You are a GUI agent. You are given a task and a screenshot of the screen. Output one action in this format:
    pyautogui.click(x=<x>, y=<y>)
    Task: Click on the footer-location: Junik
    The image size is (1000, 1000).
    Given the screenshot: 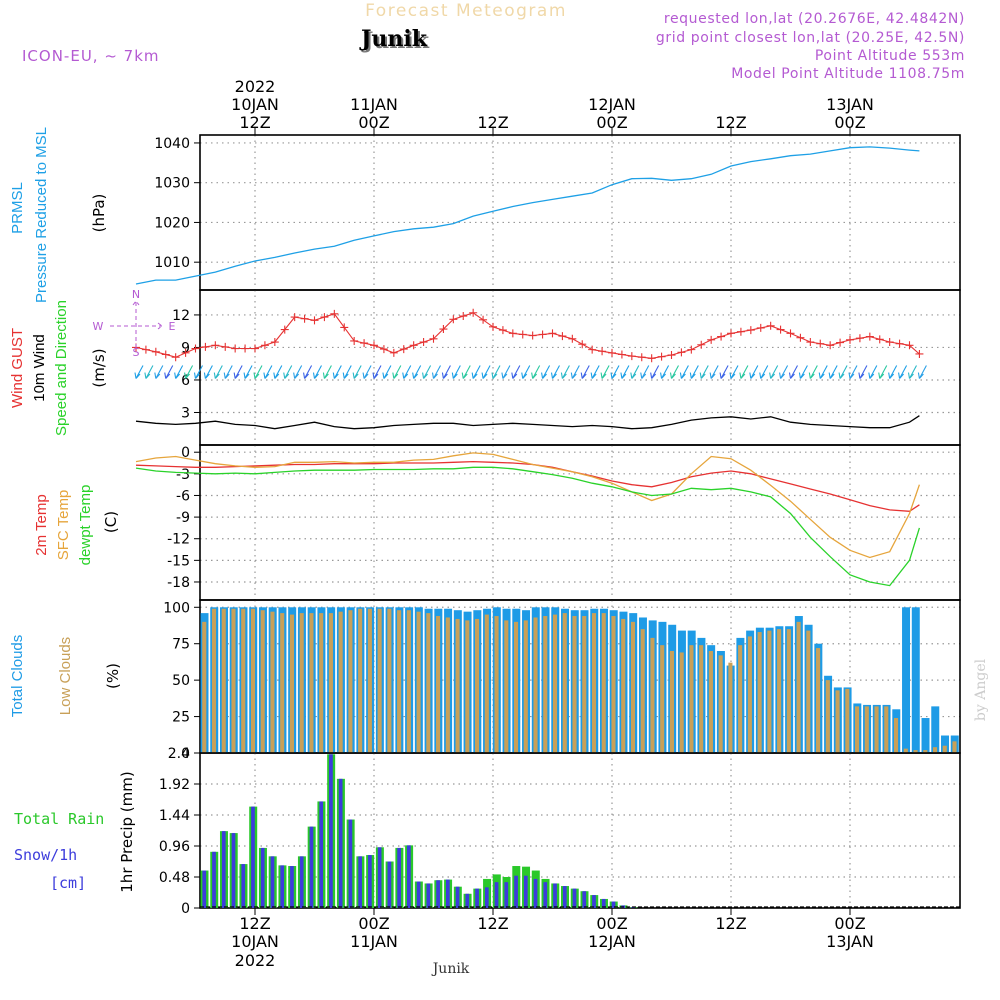 What is the action you would take?
    pyautogui.click(x=450, y=969)
    